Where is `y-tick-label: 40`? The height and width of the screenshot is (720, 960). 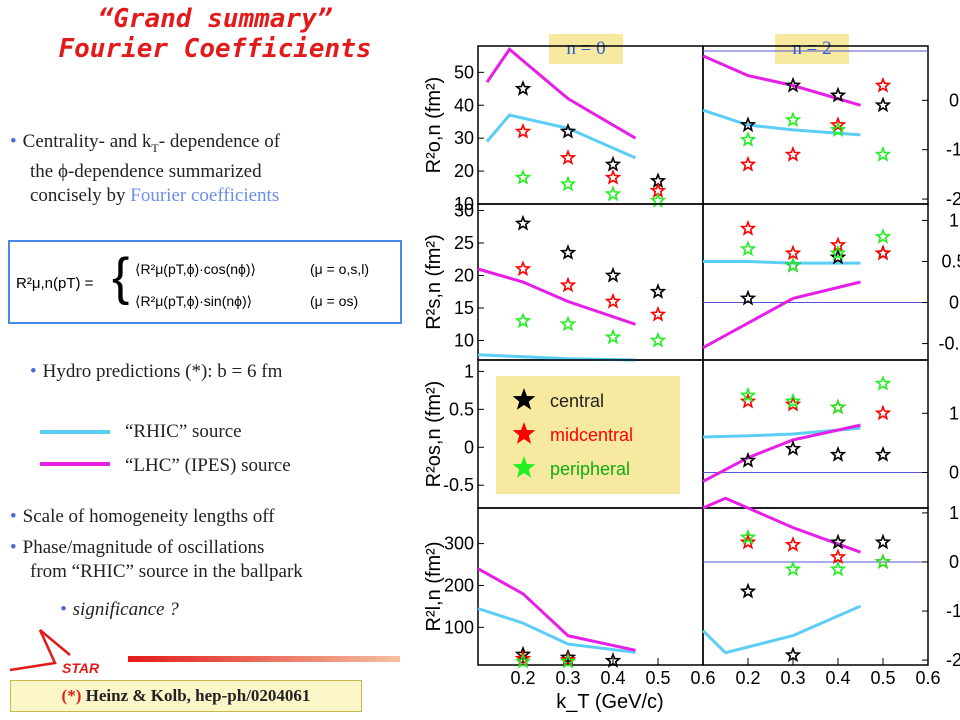
y-tick-label: 40 is located at coordinates (464, 105).